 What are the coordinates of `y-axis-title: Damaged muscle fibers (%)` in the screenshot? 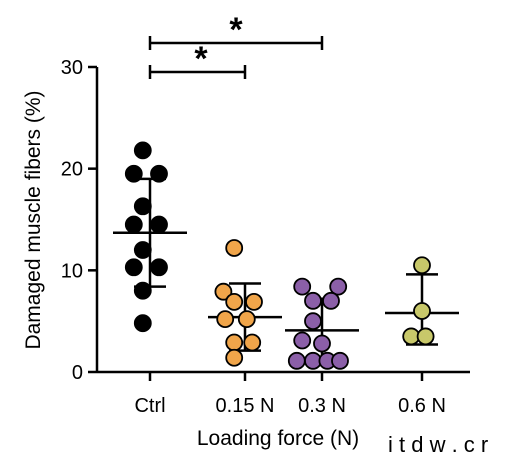 It's located at (33, 219).